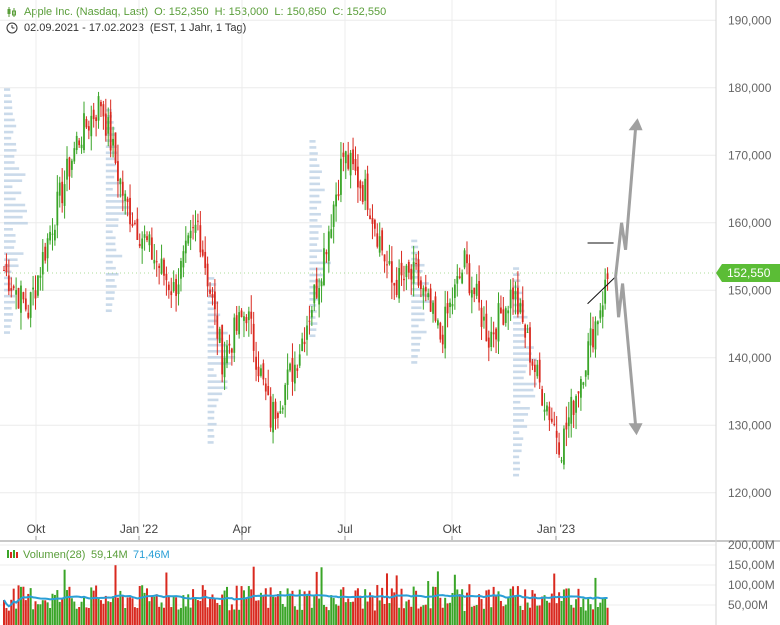  What do you see at coordinates (198, 28) in the screenshot?
I see `chart-settings: (EST, 1 Jahr, 1 Tag)` at bounding box center [198, 28].